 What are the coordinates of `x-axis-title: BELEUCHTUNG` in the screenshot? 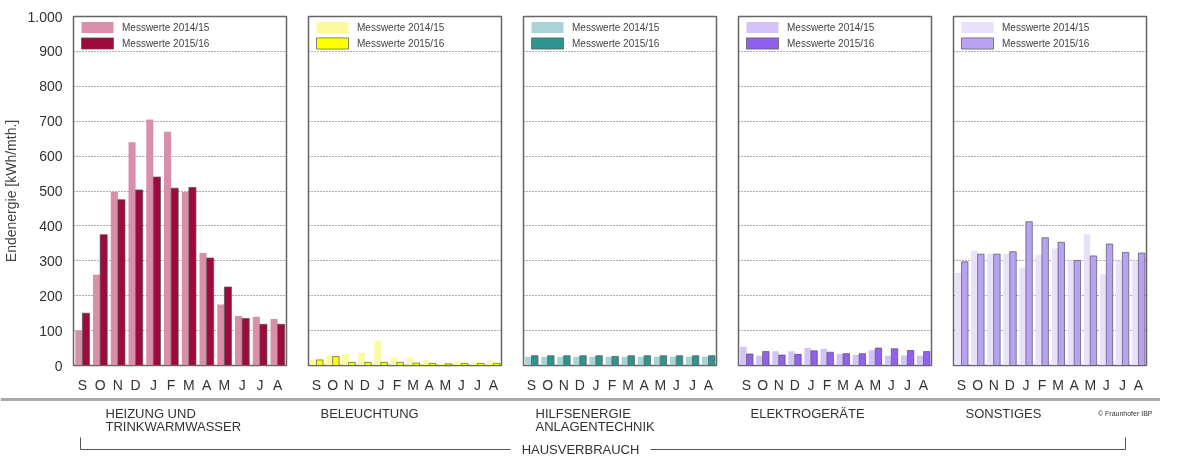 It's located at (369, 413).